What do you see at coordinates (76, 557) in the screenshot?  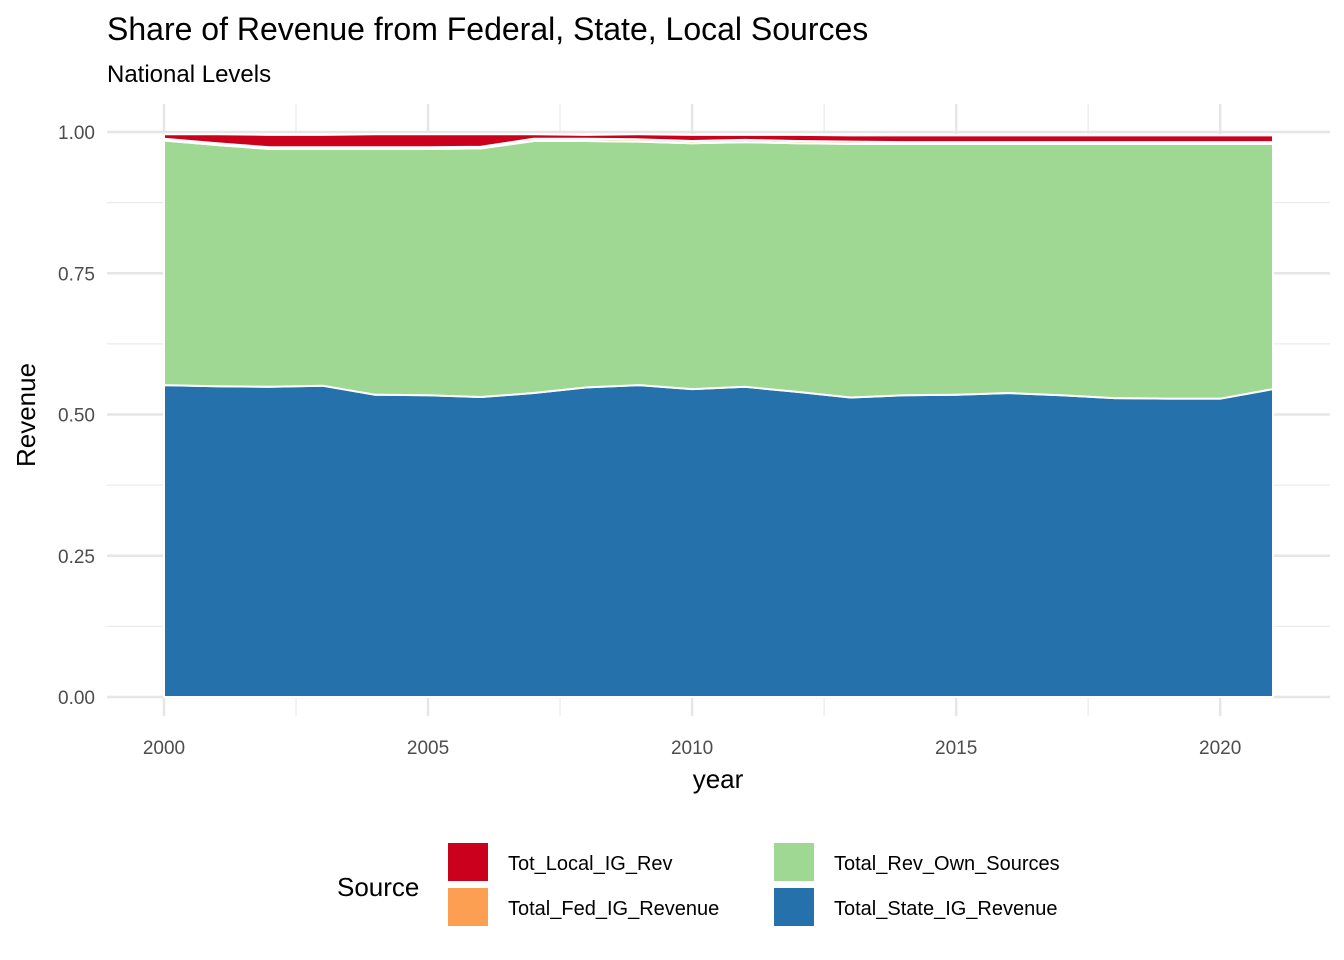 I see `y-tick-label: 0.25` at bounding box center [76, 557].